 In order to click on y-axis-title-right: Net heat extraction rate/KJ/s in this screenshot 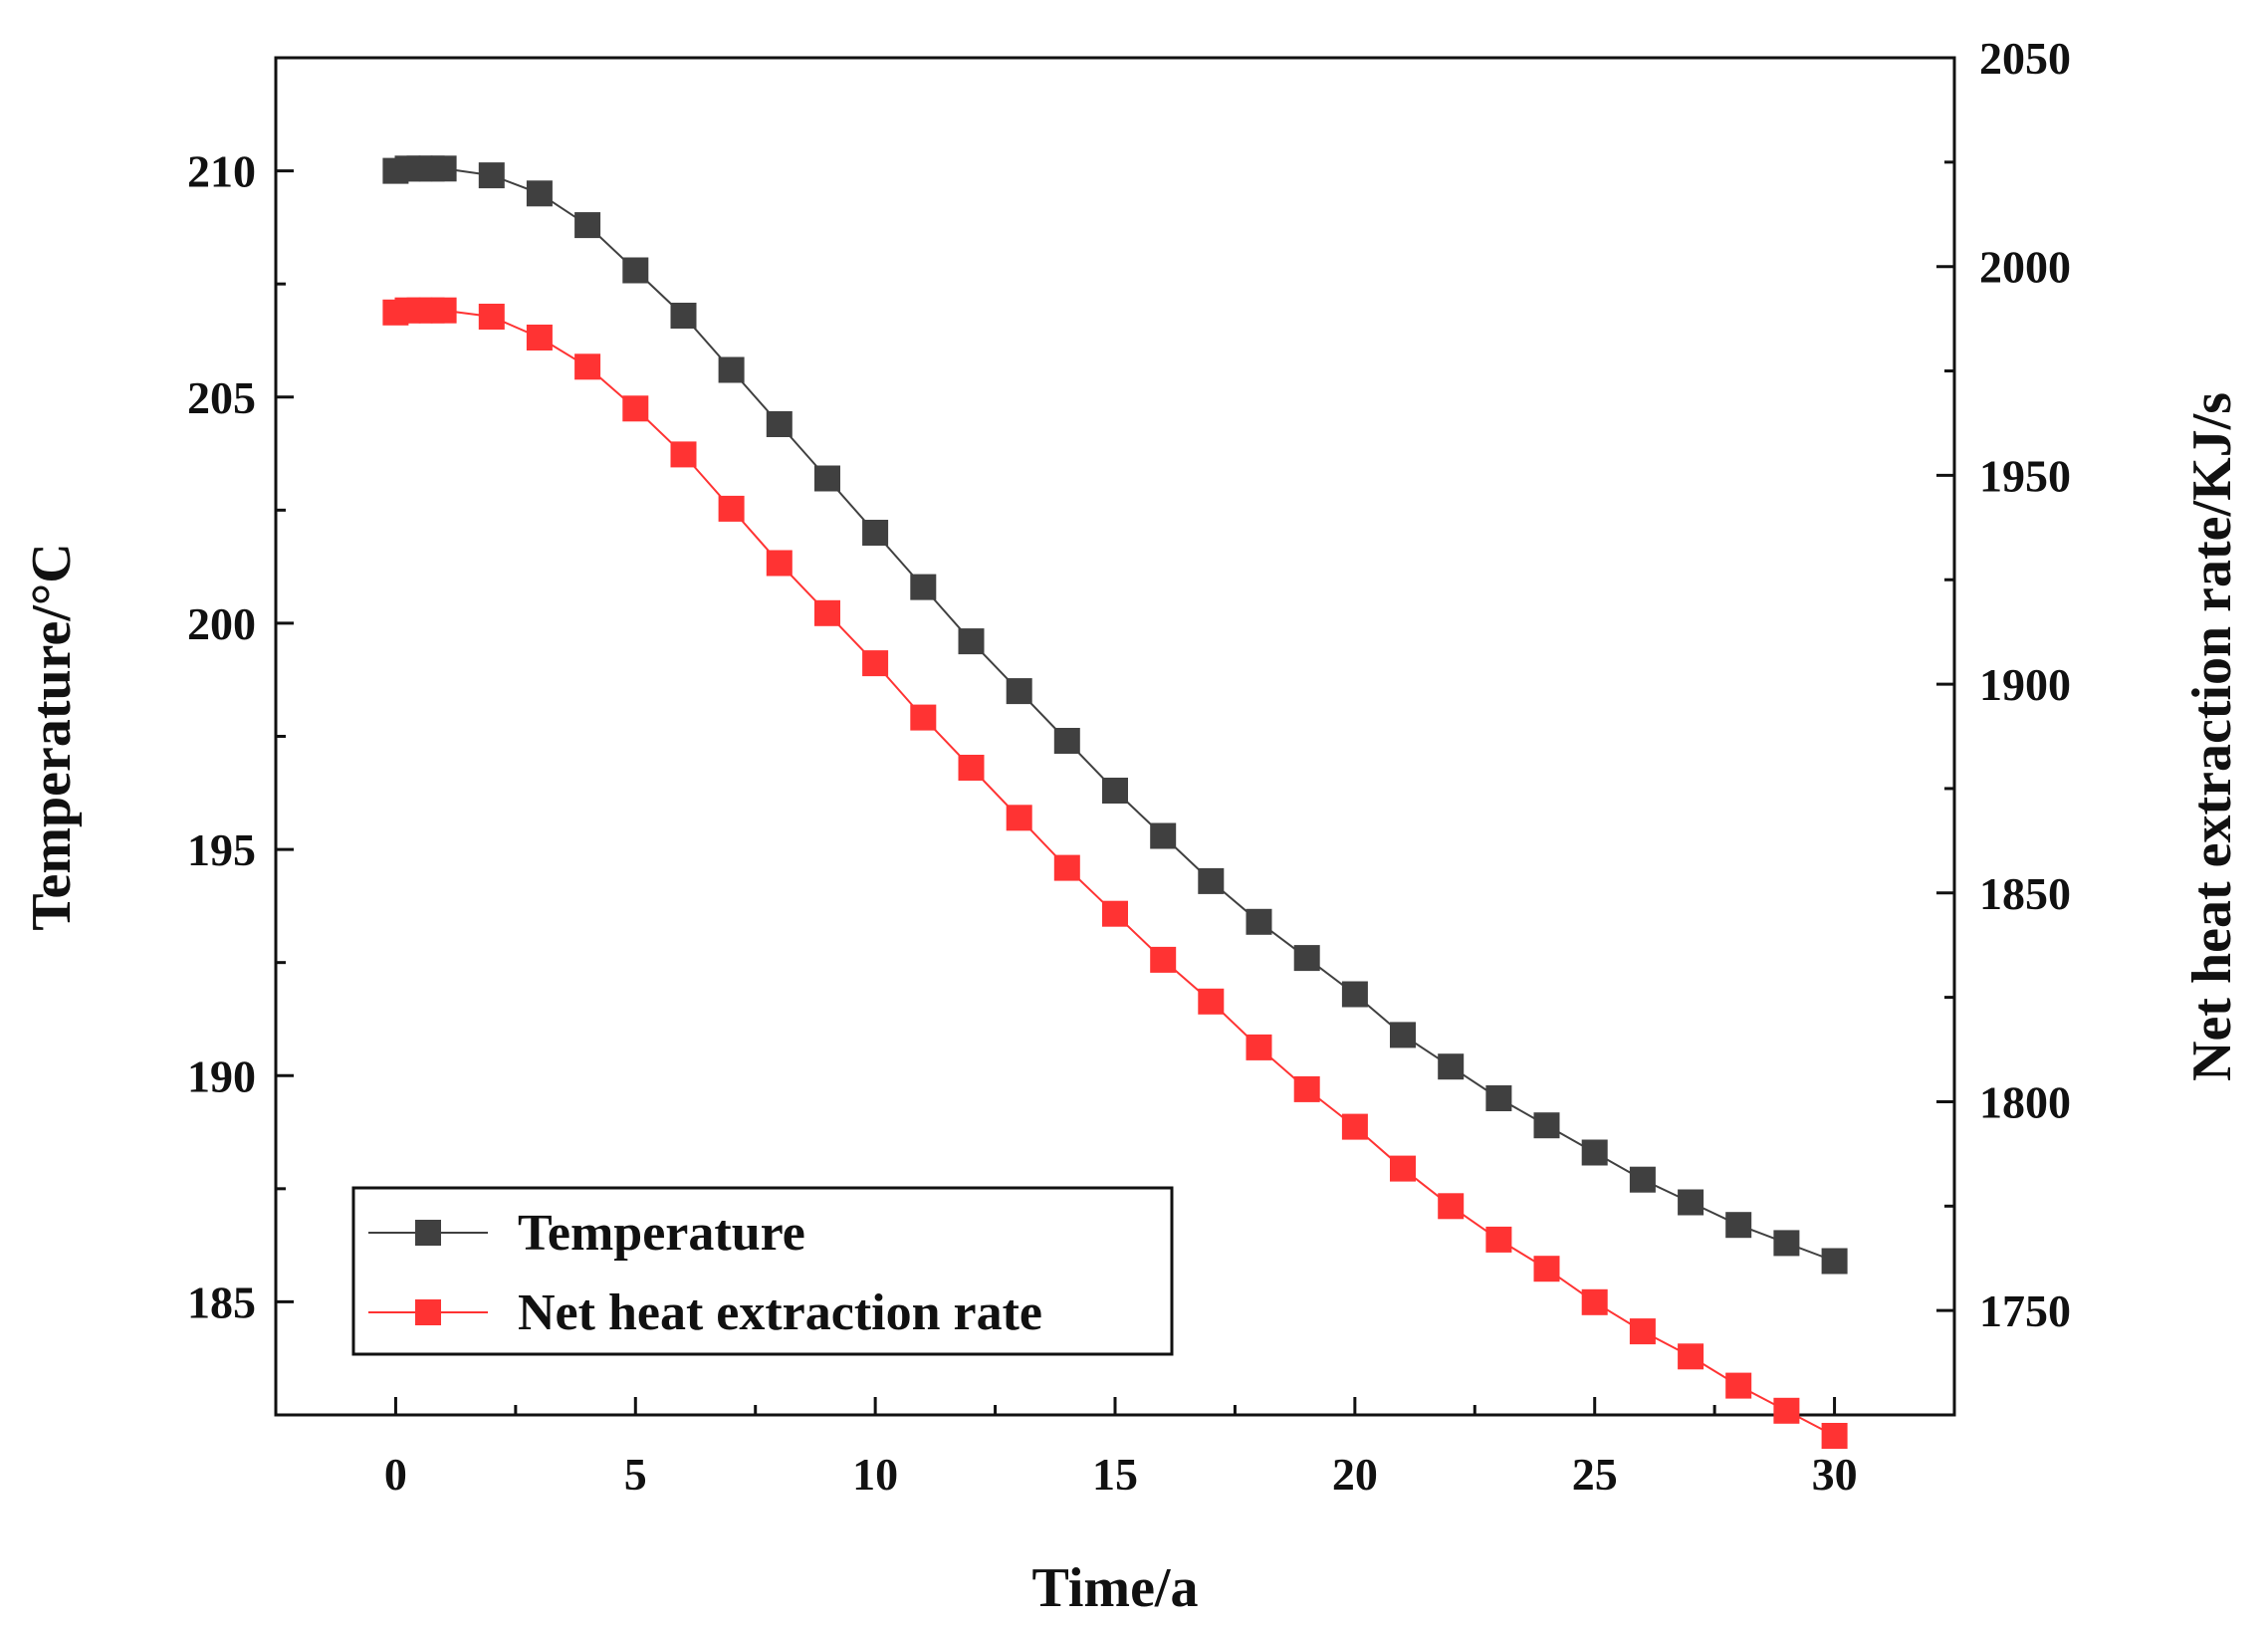, I will do `click(2212, 736)`.